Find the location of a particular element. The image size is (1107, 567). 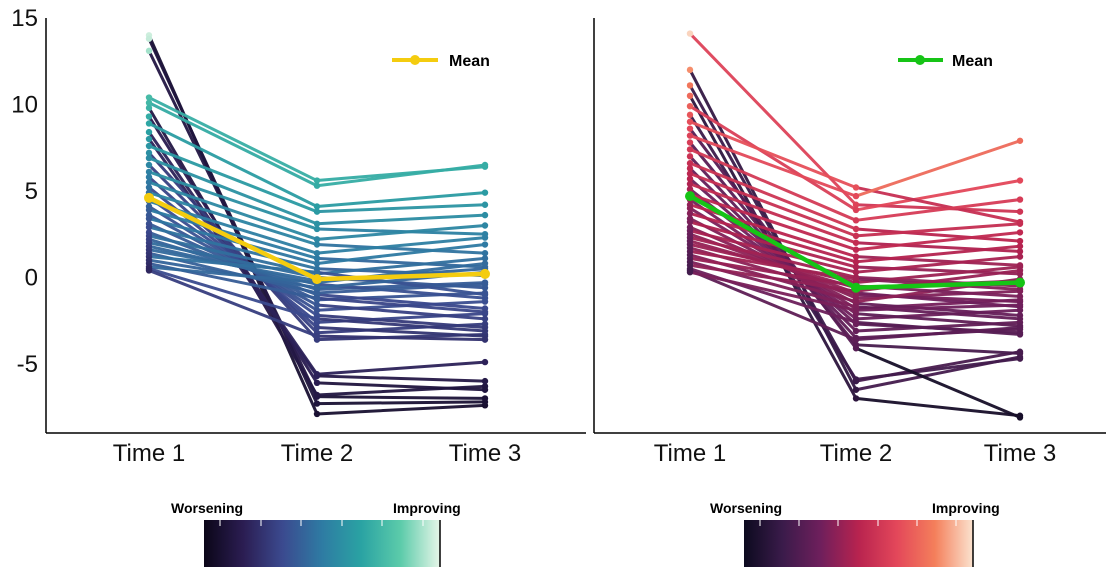

y-tick-label: -5 is located at coordinates (27, 364).